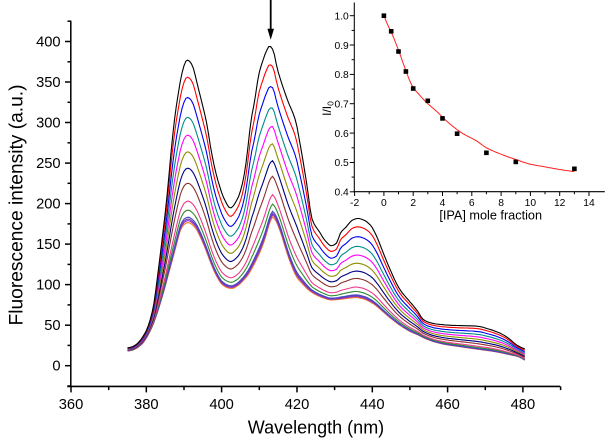 The image size is (605, 440). What do you see at coordinates (341, 163) in the screenshot?
I see `svg-text: 0.5` at bounding box center [341, 163].